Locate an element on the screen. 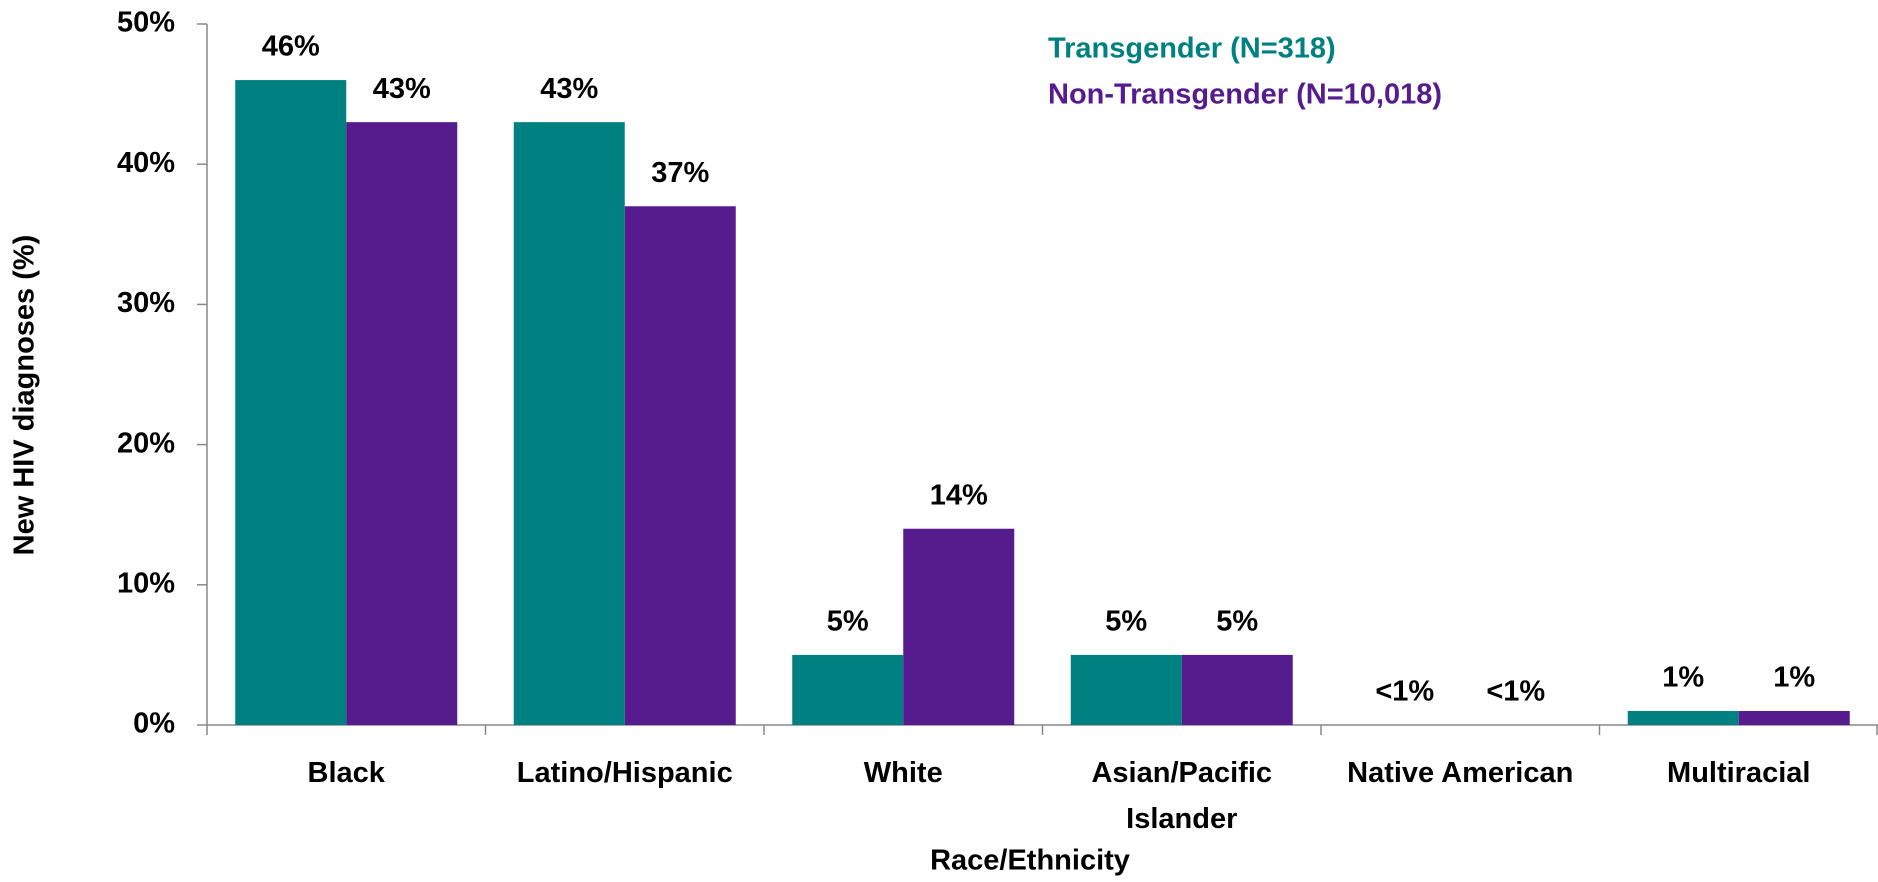  y-tick-label: 20% is located at coordinates (146, 443).